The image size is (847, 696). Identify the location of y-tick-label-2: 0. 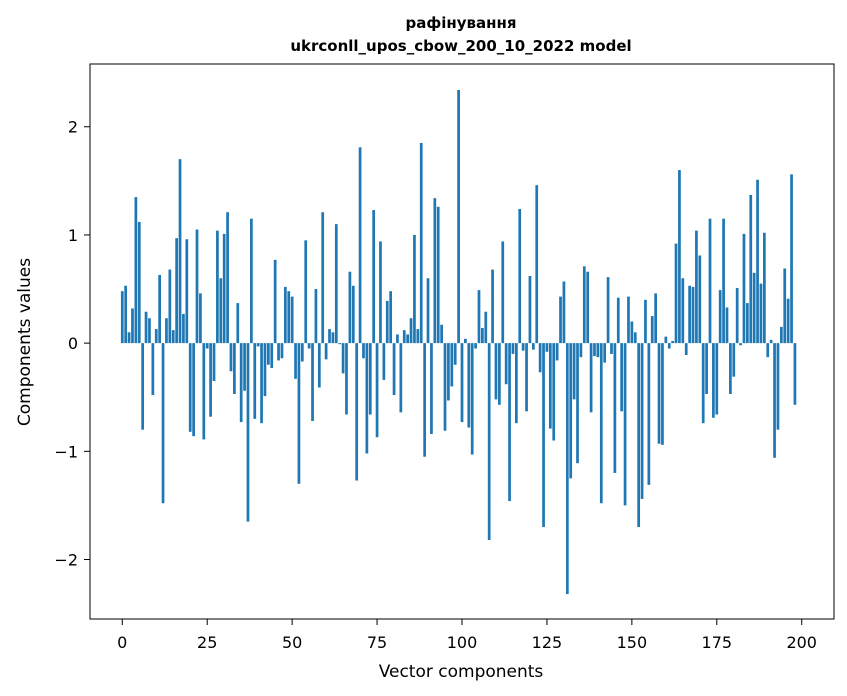
(73, 343).